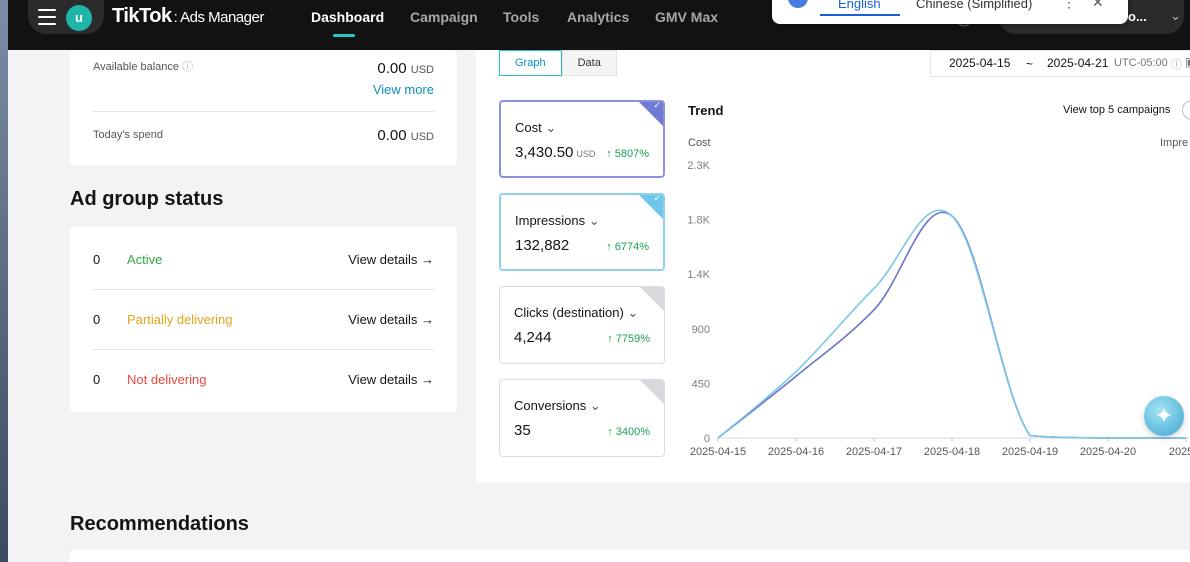 This screenshot has width=1190, height=562. What do you see at coordinates (557, 405) in the screenshot?
I see `metric-name: Conversions ⌄` at bounding box center [557, 405].